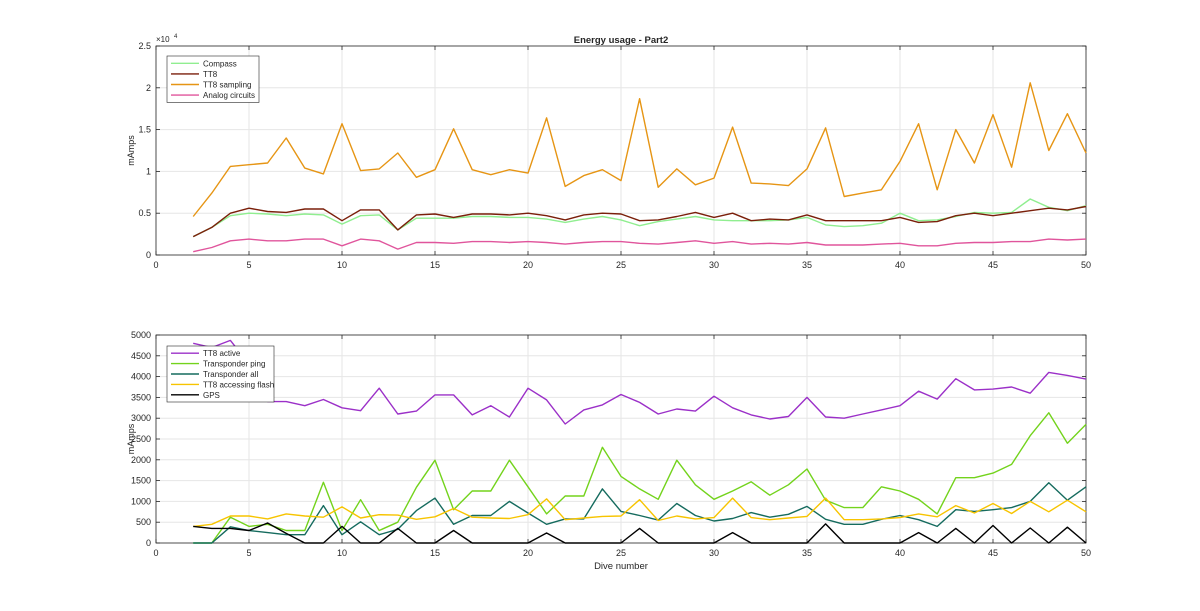 This screenshot has width=1200, height=611. Describe the element at coordinates (176, 37) in the screenshot. I see `y-exponent-power: 4` at that location.